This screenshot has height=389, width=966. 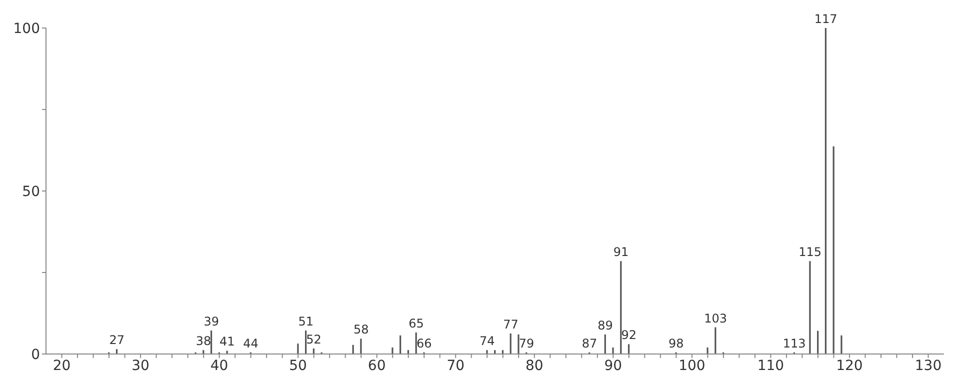 I want to click on annotation: 66, so click(x=424, y=343).